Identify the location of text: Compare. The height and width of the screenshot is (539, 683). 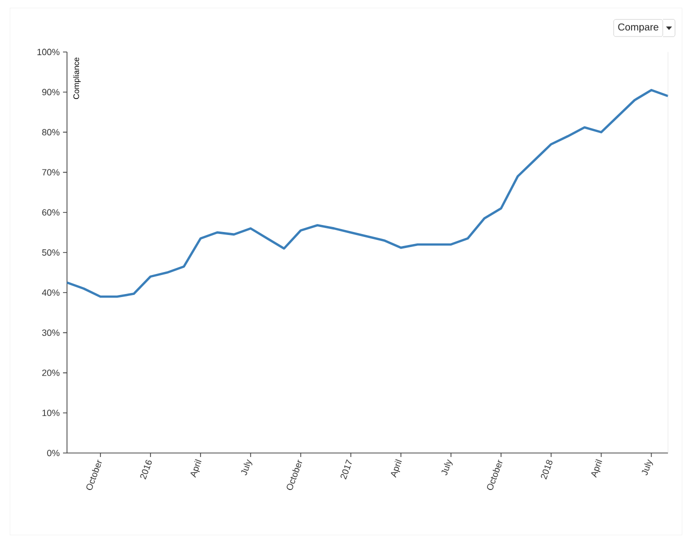
(638, 28).